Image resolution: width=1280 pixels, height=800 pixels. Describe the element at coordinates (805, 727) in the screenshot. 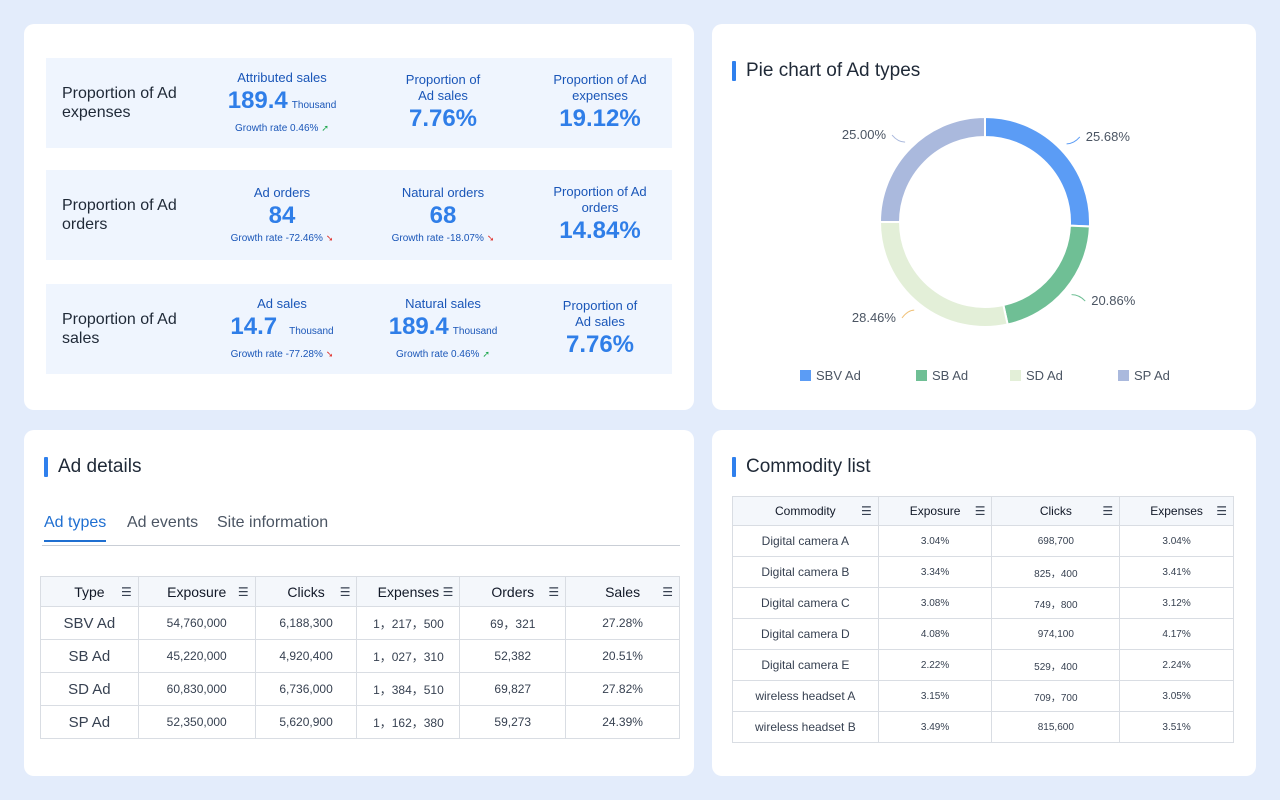

I see `cell-commodity: wireless headset B` at that location.